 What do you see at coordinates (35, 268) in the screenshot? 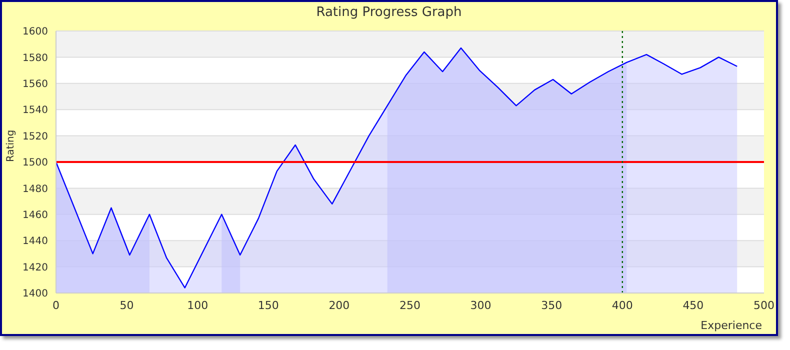
I see `y-tick-label: 1420` at bounding box center [35, 268].